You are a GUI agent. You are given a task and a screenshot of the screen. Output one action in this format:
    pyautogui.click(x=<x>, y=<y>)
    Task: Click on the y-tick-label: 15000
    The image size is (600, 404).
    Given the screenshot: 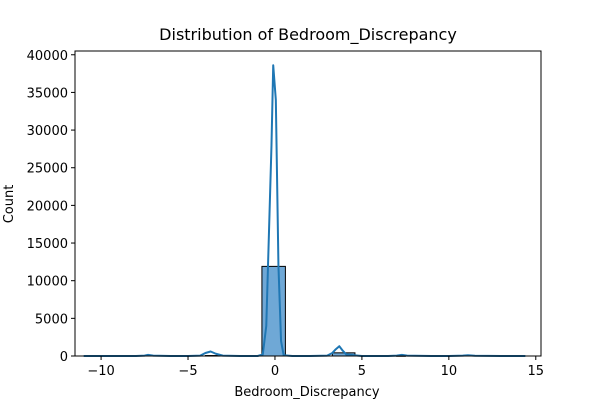 What is the action you would take?
    pyautogui.click(x=47, y=244)
    